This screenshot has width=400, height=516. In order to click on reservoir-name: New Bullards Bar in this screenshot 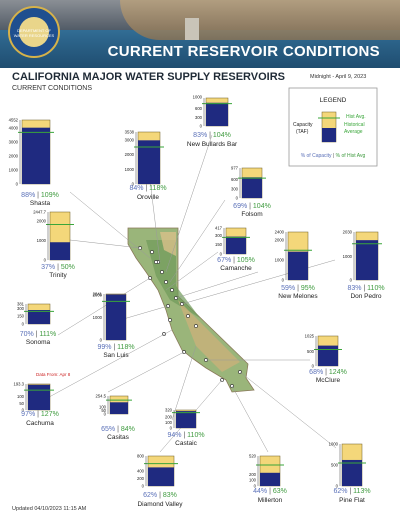, I will do `click(212, 144)`.